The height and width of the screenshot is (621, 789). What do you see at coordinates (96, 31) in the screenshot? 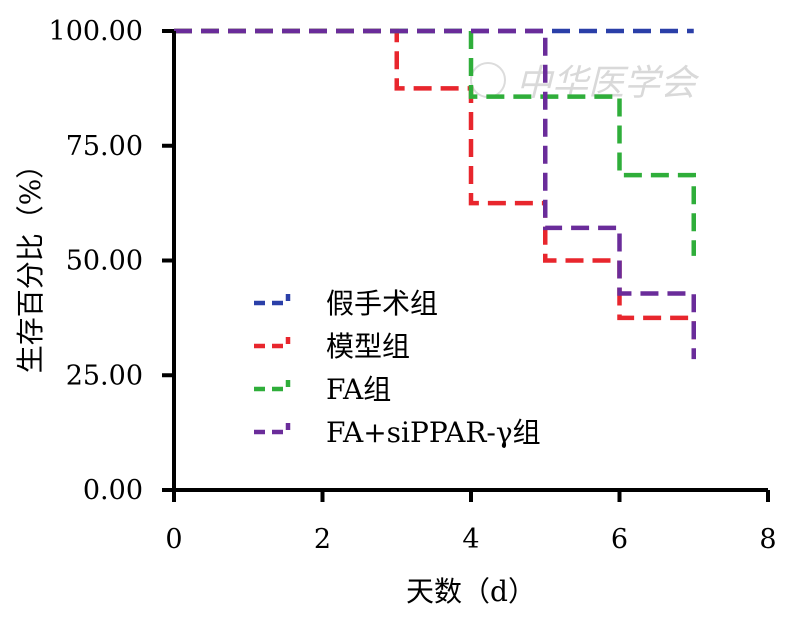
I see `y-tick-label: 100.00` at bounding box center [96, 31].